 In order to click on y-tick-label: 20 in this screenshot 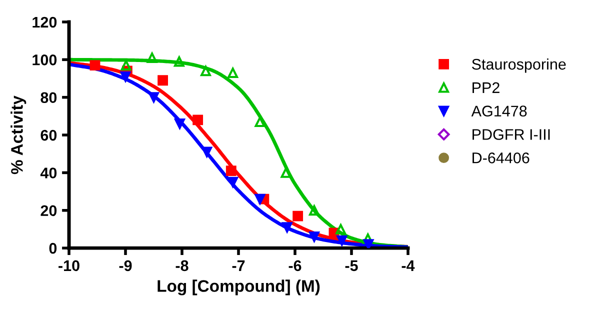, I will do `click(48, 210)`.